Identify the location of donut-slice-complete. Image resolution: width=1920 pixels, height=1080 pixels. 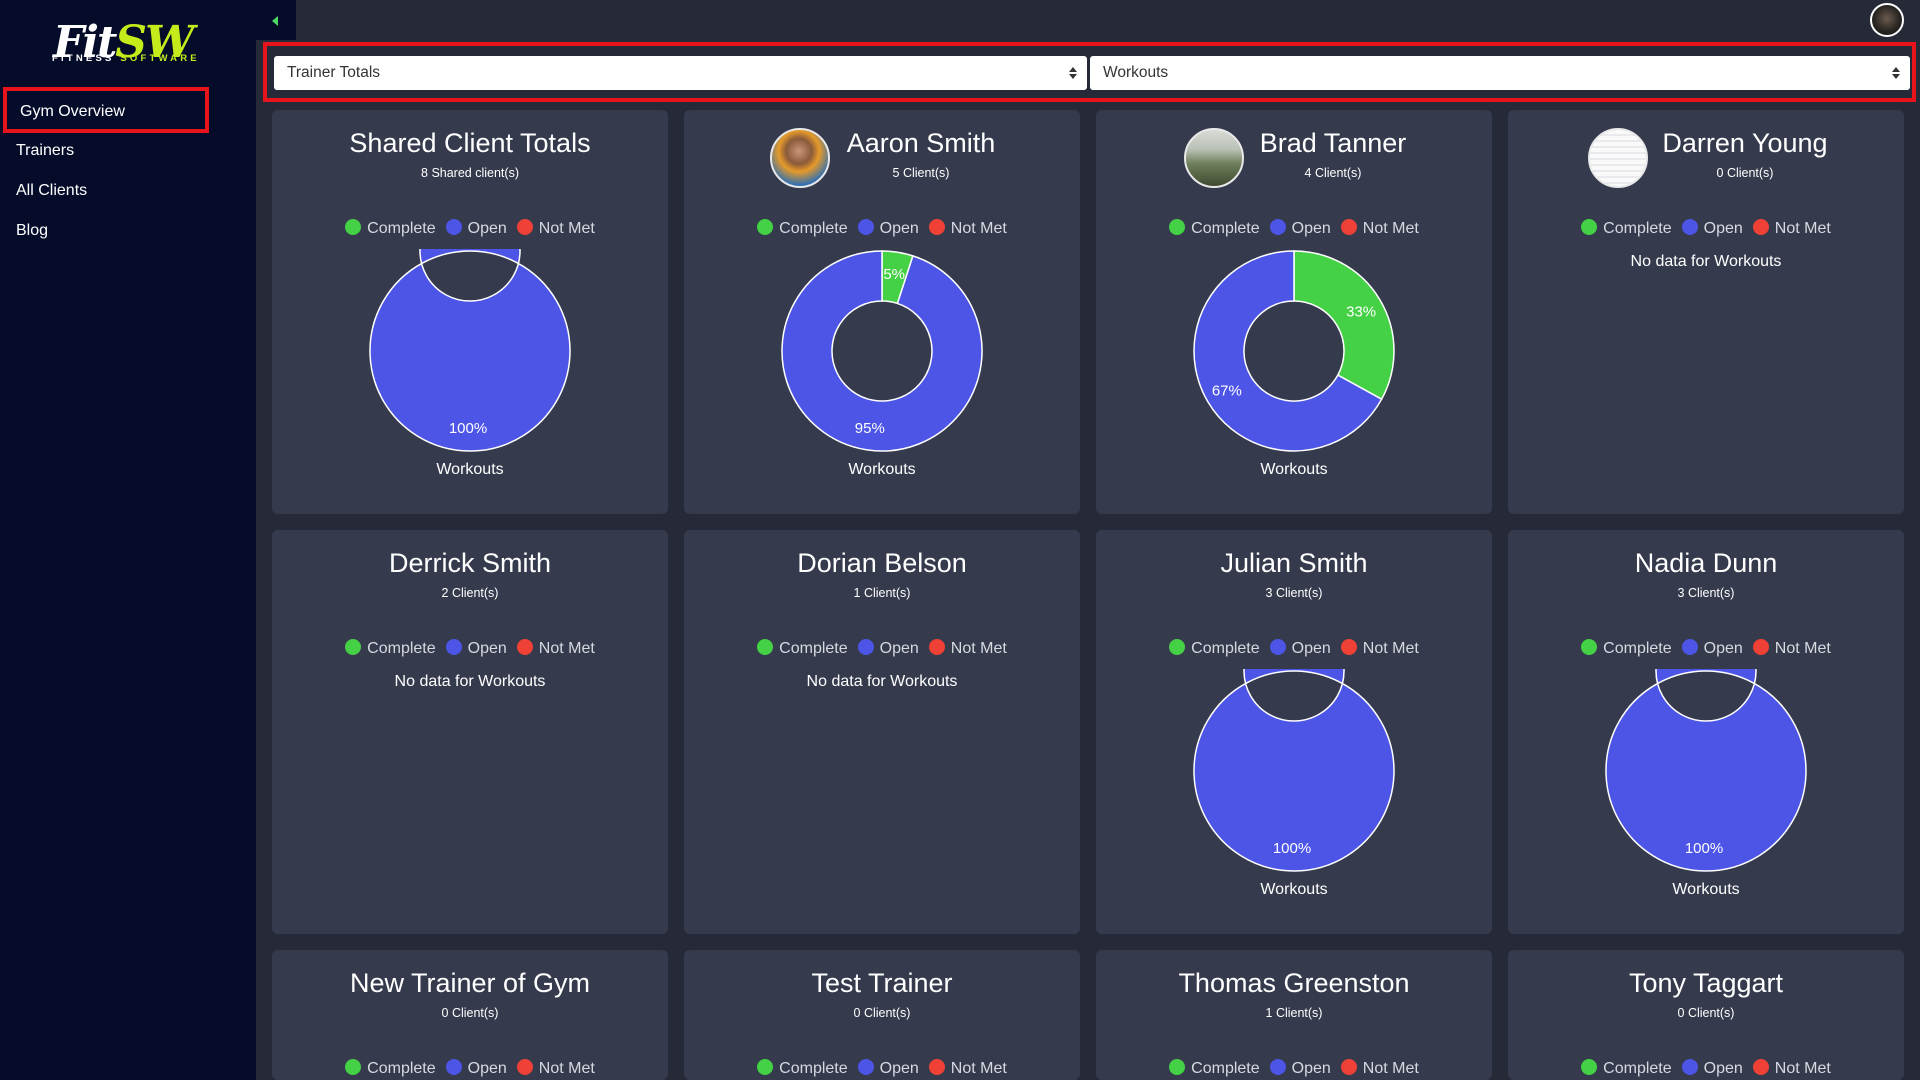
(1344, 325).